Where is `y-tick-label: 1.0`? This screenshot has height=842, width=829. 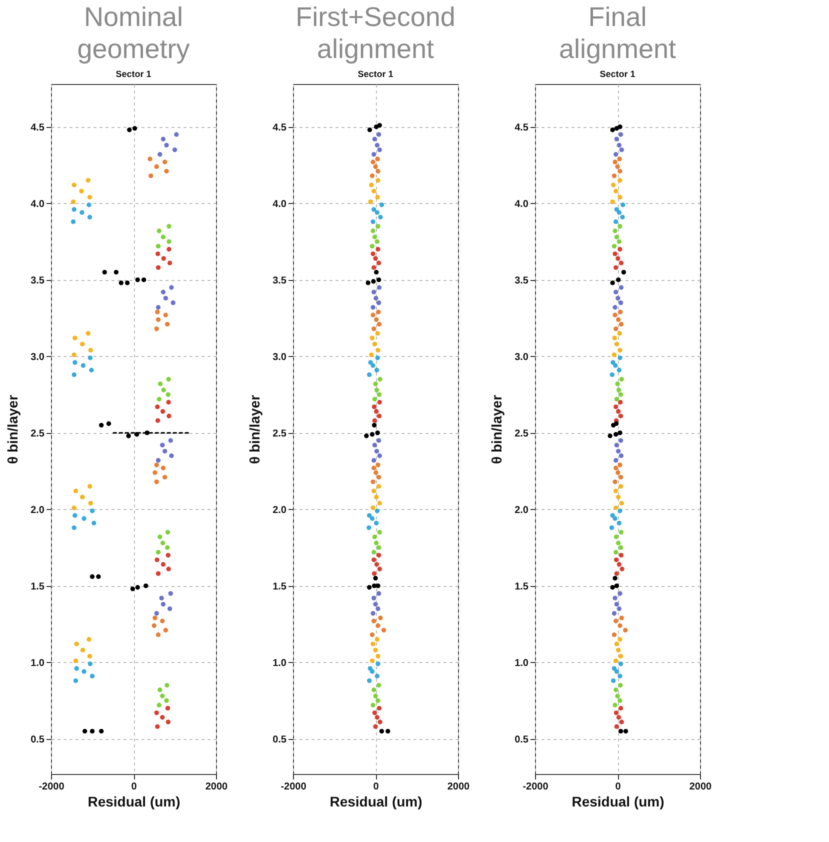
y-tick-label: 1.0 is located at coordinates (279, 663).